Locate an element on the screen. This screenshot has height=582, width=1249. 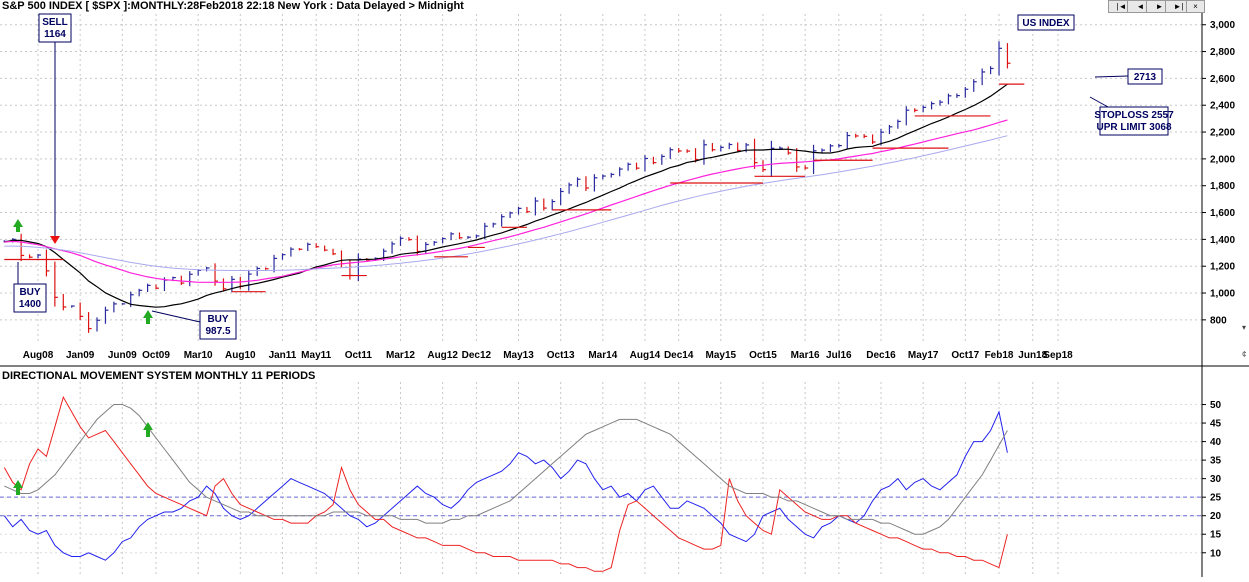
stoploss-annotation-box is located at coordinates (1134, 121).